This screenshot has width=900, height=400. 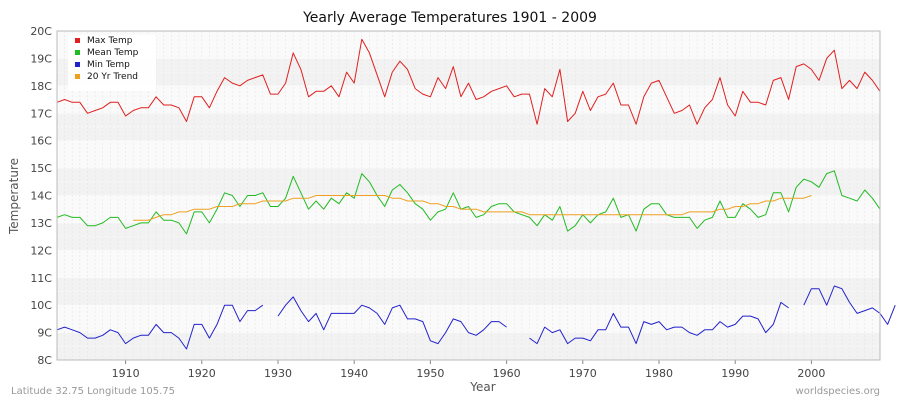 I want to click on legend-box, so click(x=112, y=63).